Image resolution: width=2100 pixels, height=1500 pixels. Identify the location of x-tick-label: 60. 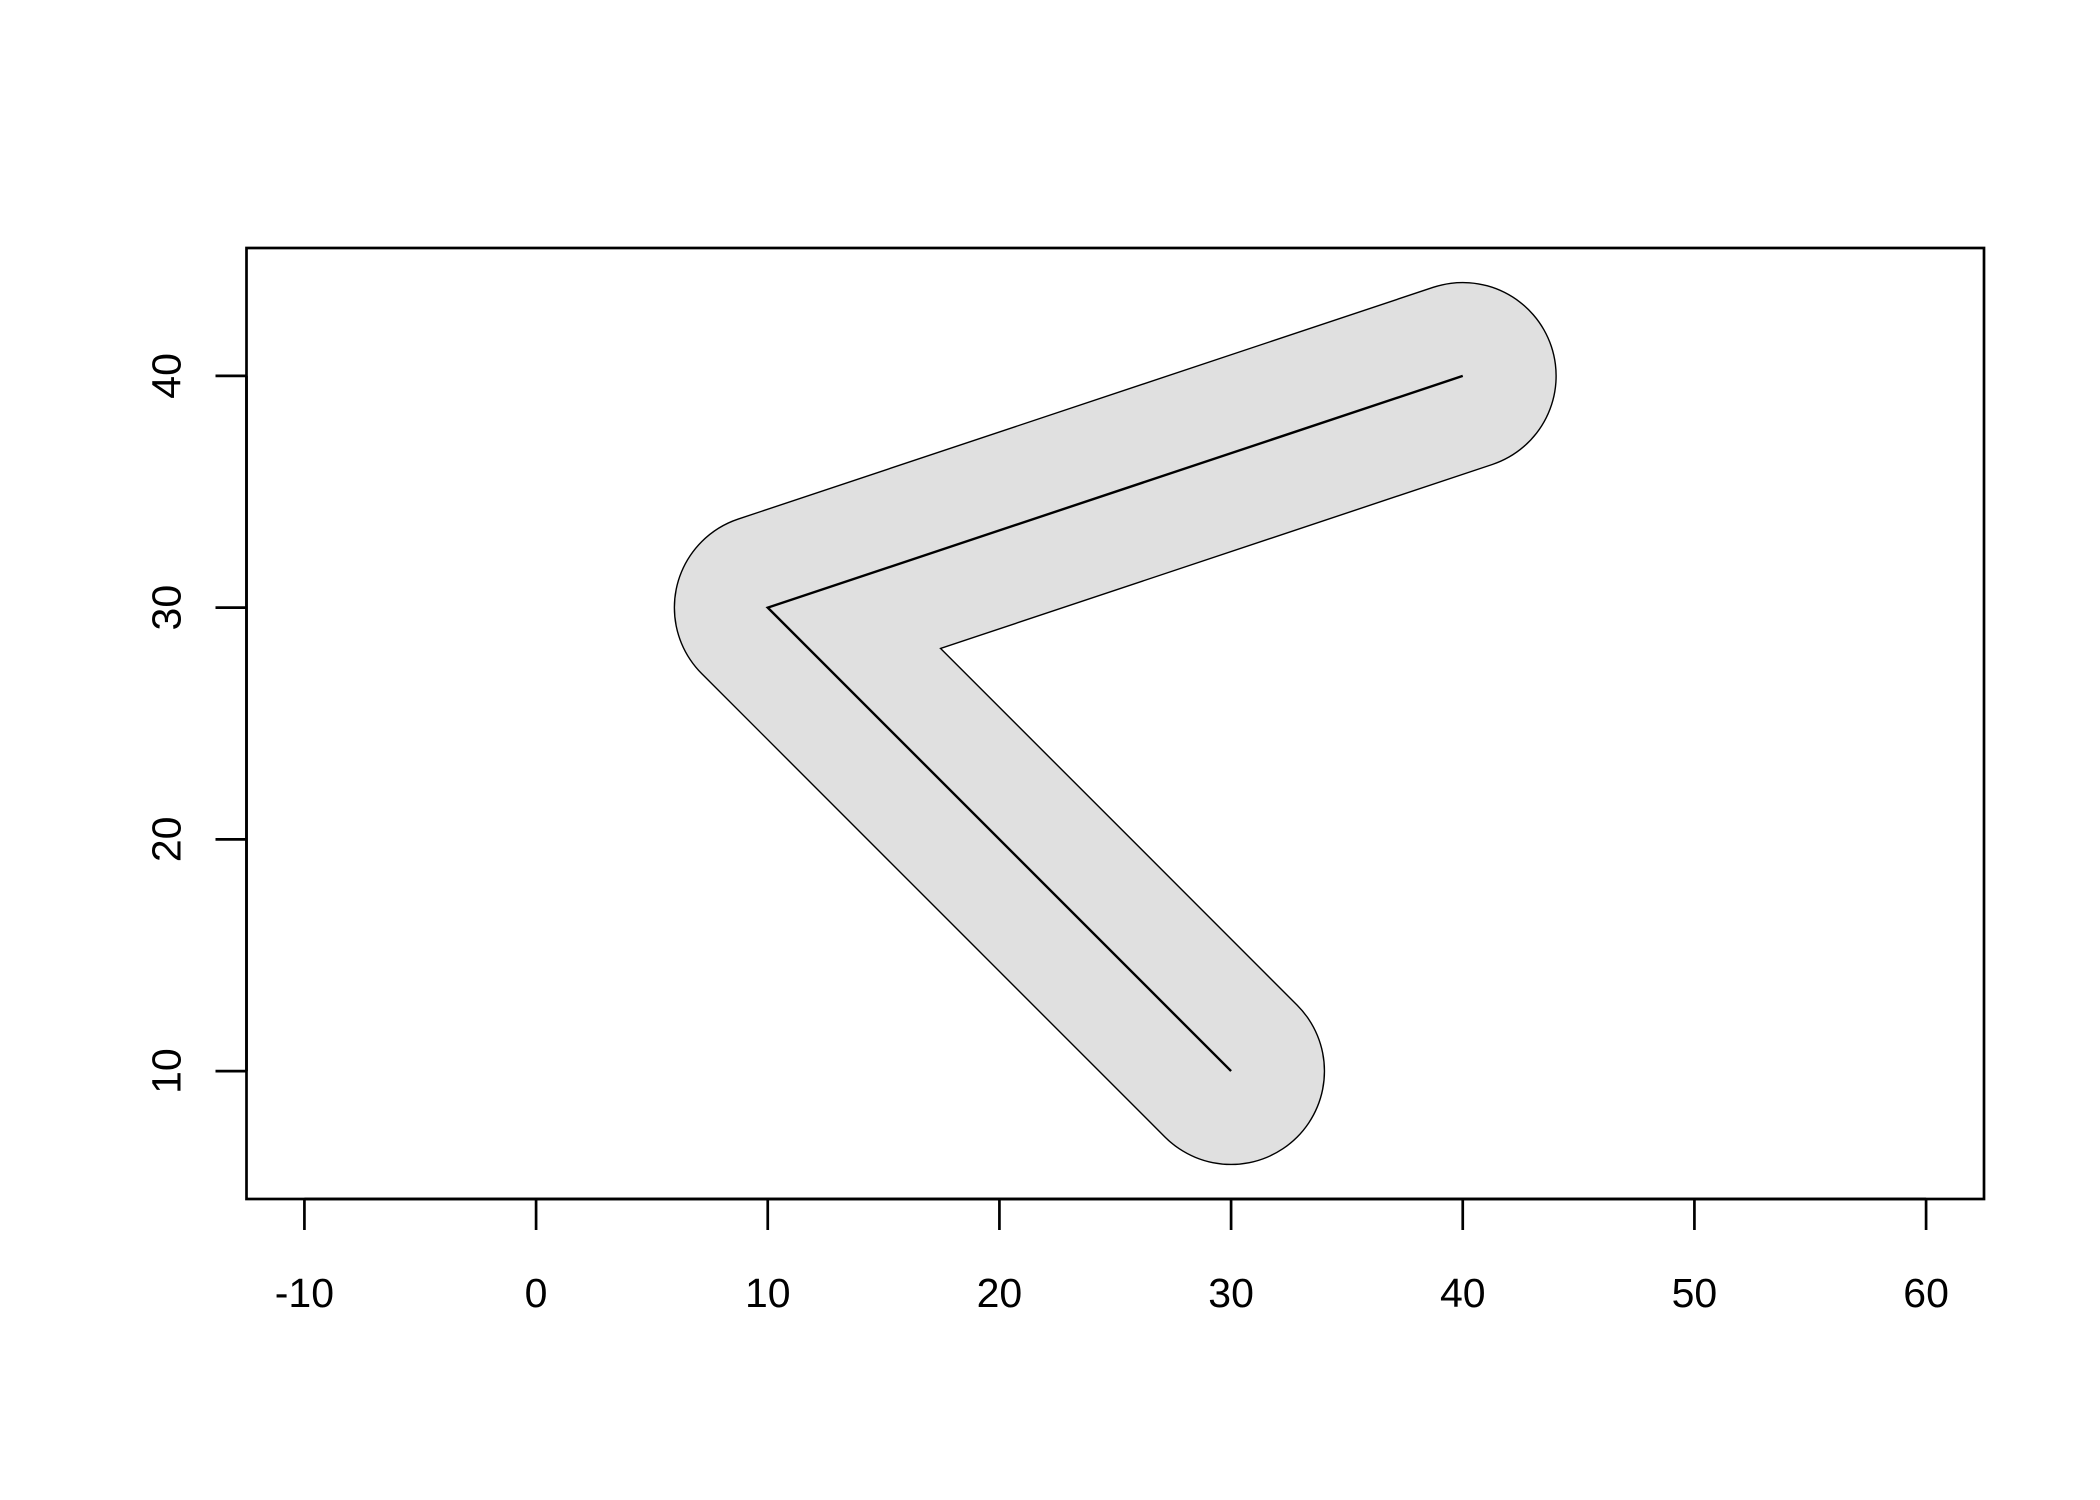
(1926, 1293).